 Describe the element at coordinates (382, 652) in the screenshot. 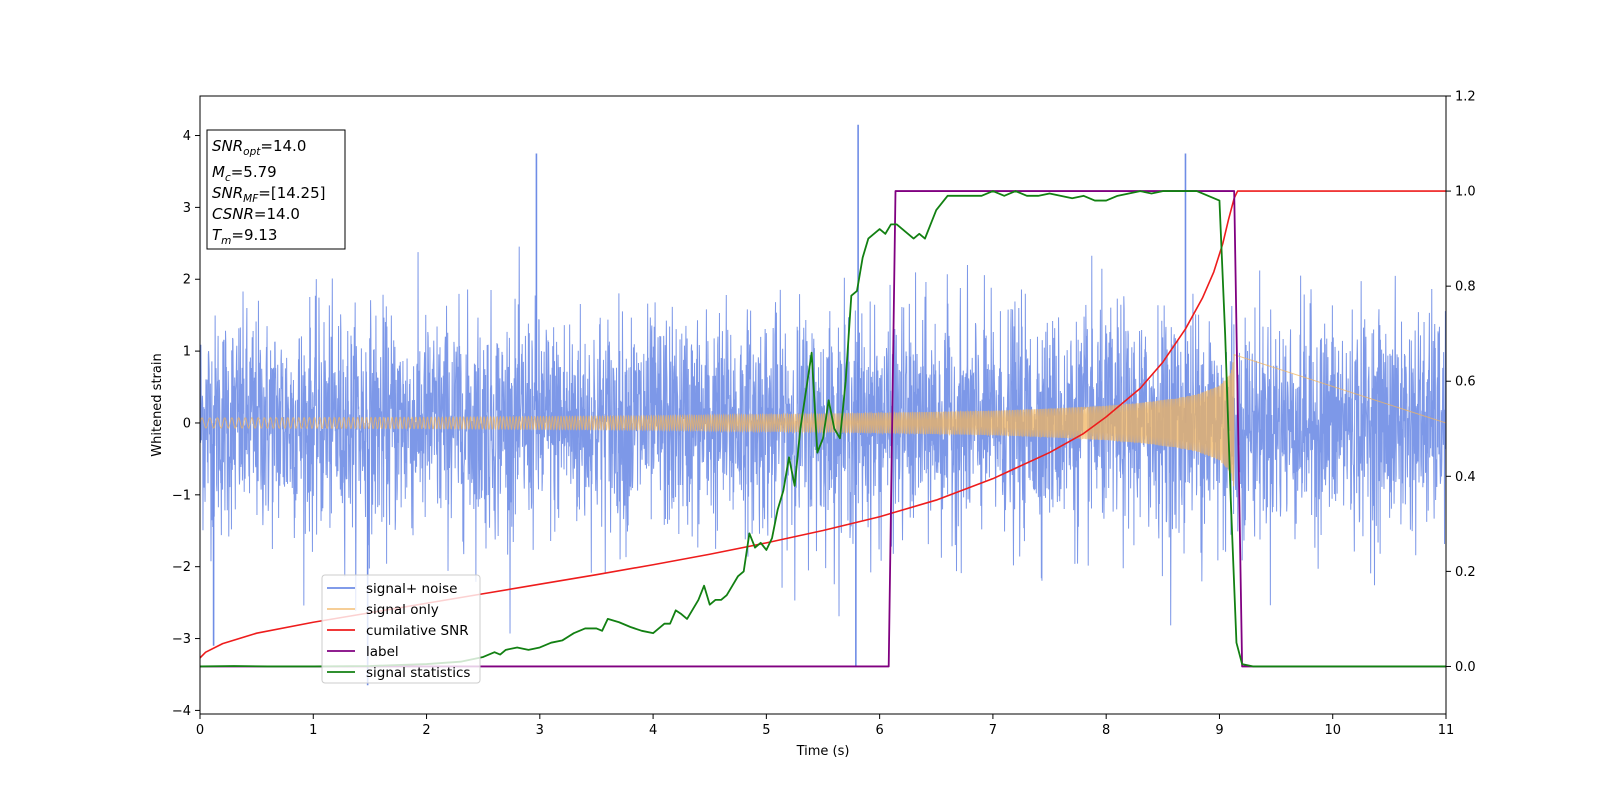

I see `legend-label: label` at that location.